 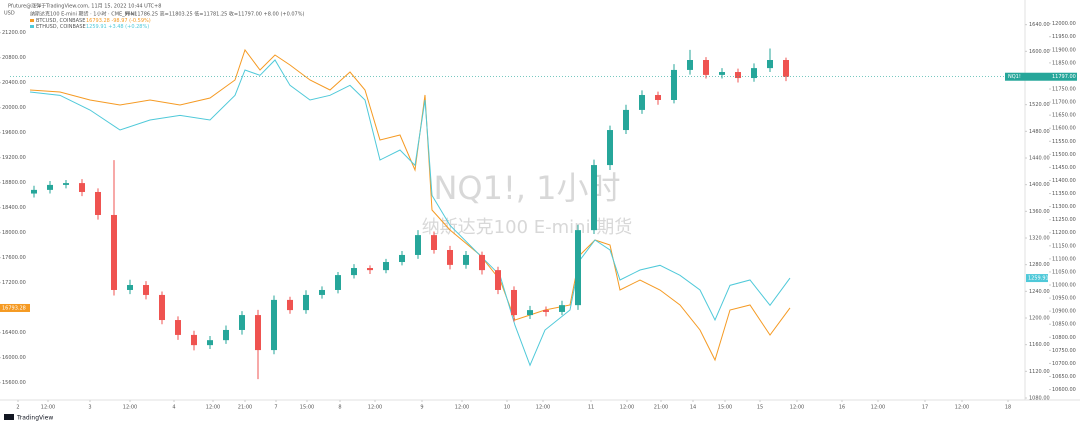 What do you see at coordinates (1064, 312) in the screenshot?
I see `y-tick-label: 10900.00` at bounding box center [1064, 312].